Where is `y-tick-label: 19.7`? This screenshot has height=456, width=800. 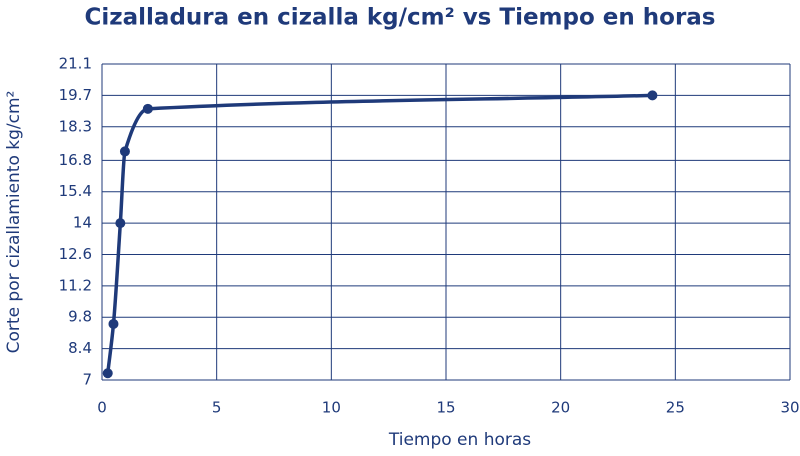
y-tick-label: 19.7 is located at coordinates (75, 95).